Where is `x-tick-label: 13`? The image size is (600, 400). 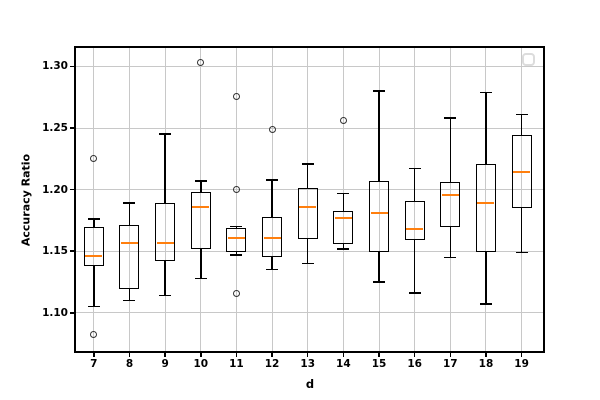 x-tick-label: 13 is located at coordinates (308, 364).